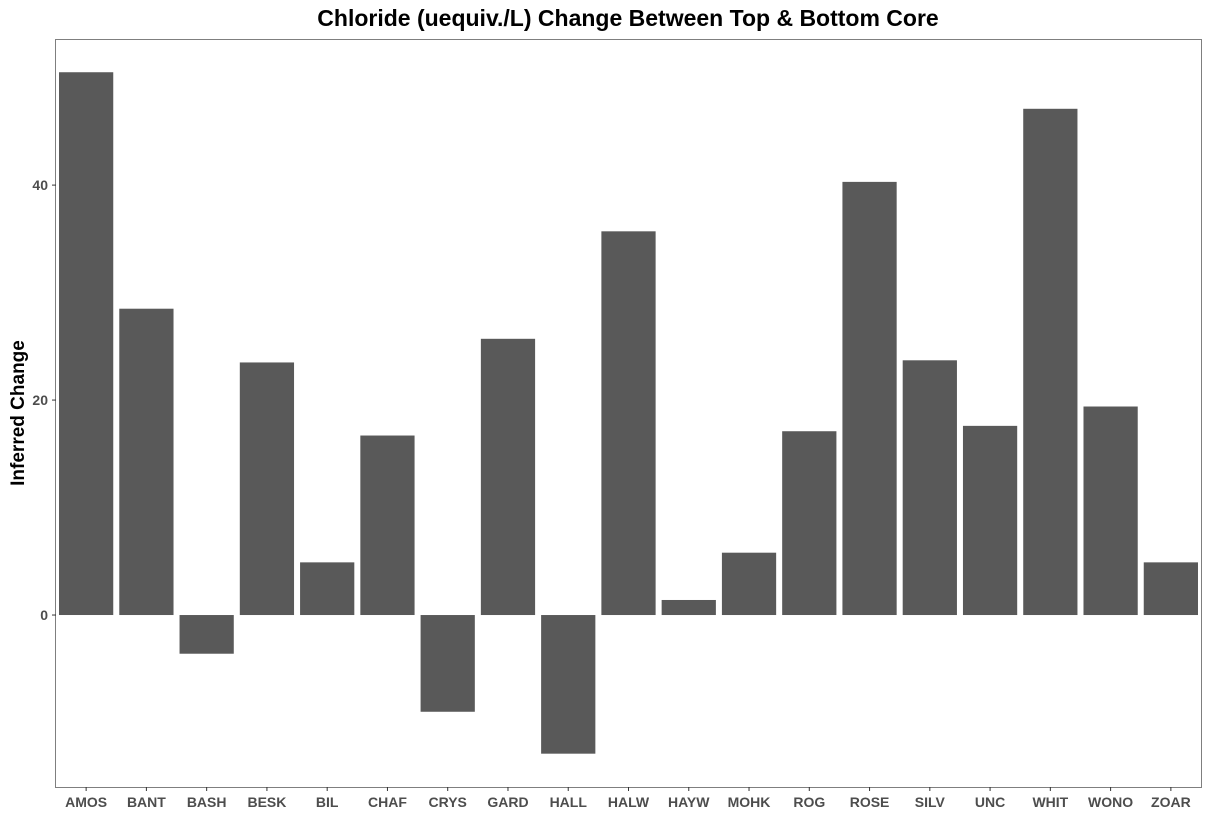 The height and width of the screenshot is (818, 1210). What do you see at coordinates (809, 523) in the screenshot?
I see `bar-rog` at bounding box center [809, 523].